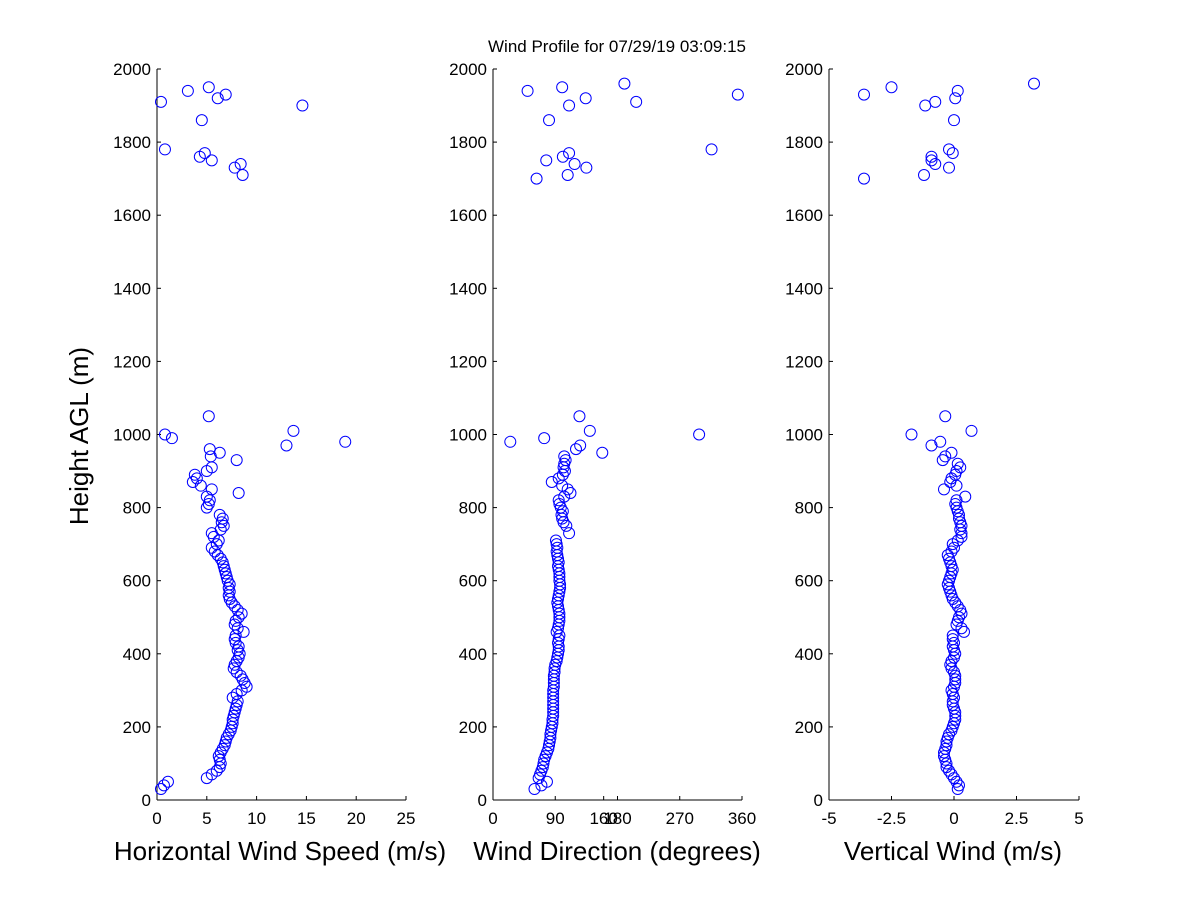  I want to click on x-tick-label: 25, so click(406, 818).